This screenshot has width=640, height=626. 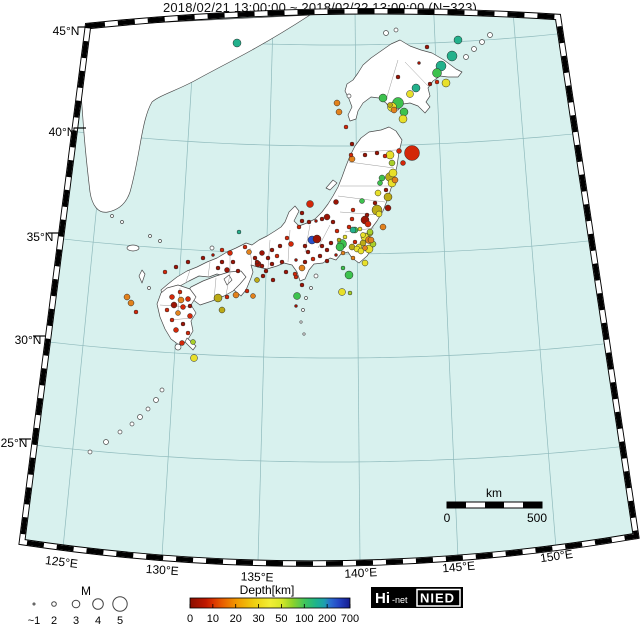 What do you see at coordinates (349, 96) in the screenshot?
I see `land-okushiri-island` at bounding box center [349, 96].